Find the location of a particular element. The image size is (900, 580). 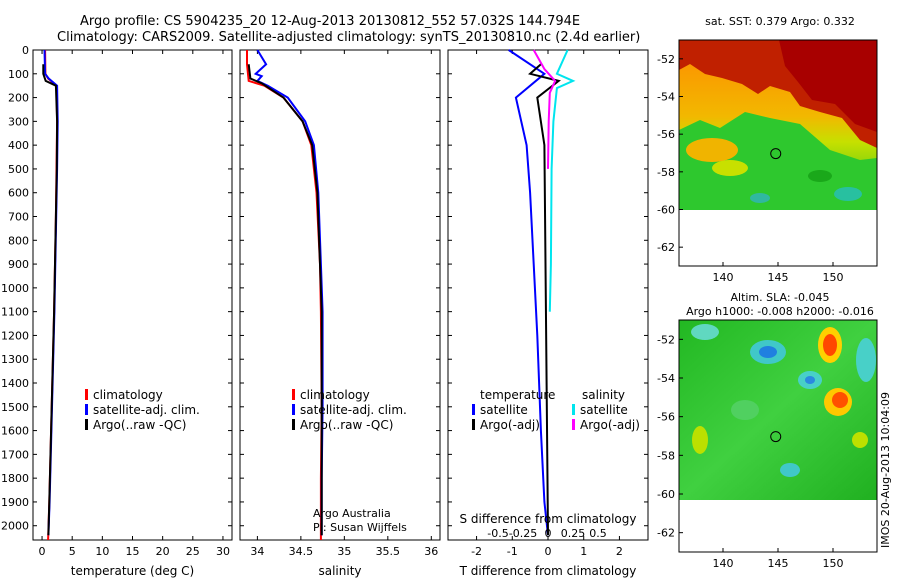

x-axis-label-secondary: S difference from climatology is located at coordinates (548, 519).